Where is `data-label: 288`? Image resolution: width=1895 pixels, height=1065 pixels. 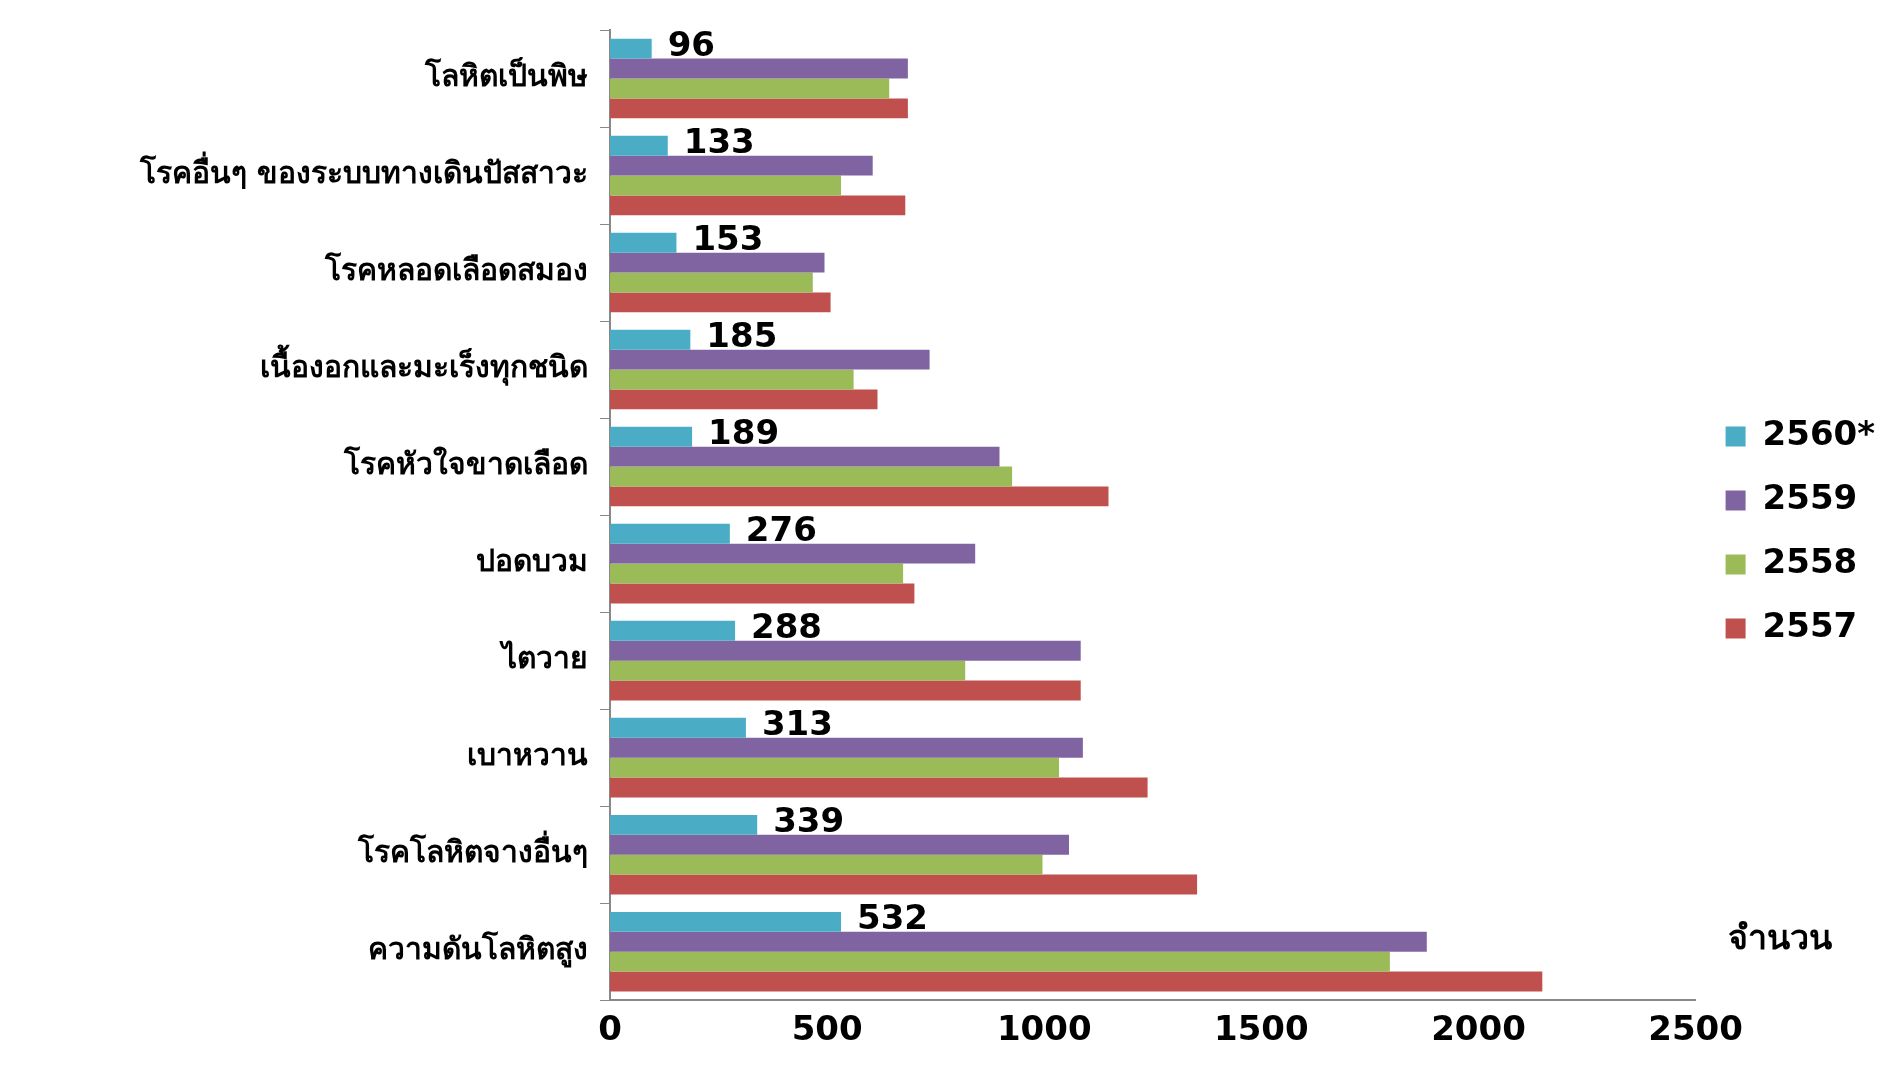
data-label: 288 is located at coordinates (787, 625).